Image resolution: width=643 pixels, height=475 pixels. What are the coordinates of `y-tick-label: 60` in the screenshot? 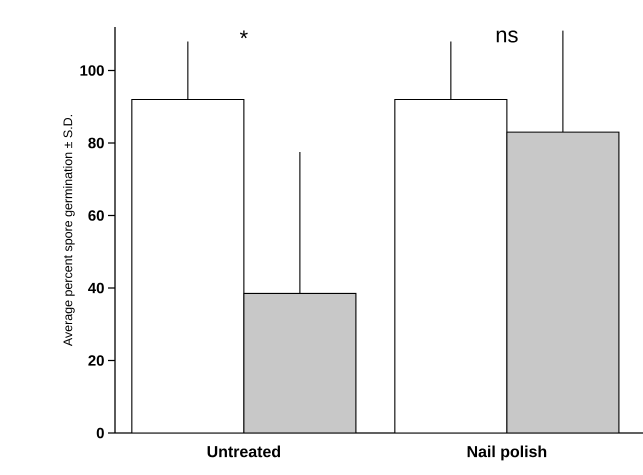 It's located at (96, 215).